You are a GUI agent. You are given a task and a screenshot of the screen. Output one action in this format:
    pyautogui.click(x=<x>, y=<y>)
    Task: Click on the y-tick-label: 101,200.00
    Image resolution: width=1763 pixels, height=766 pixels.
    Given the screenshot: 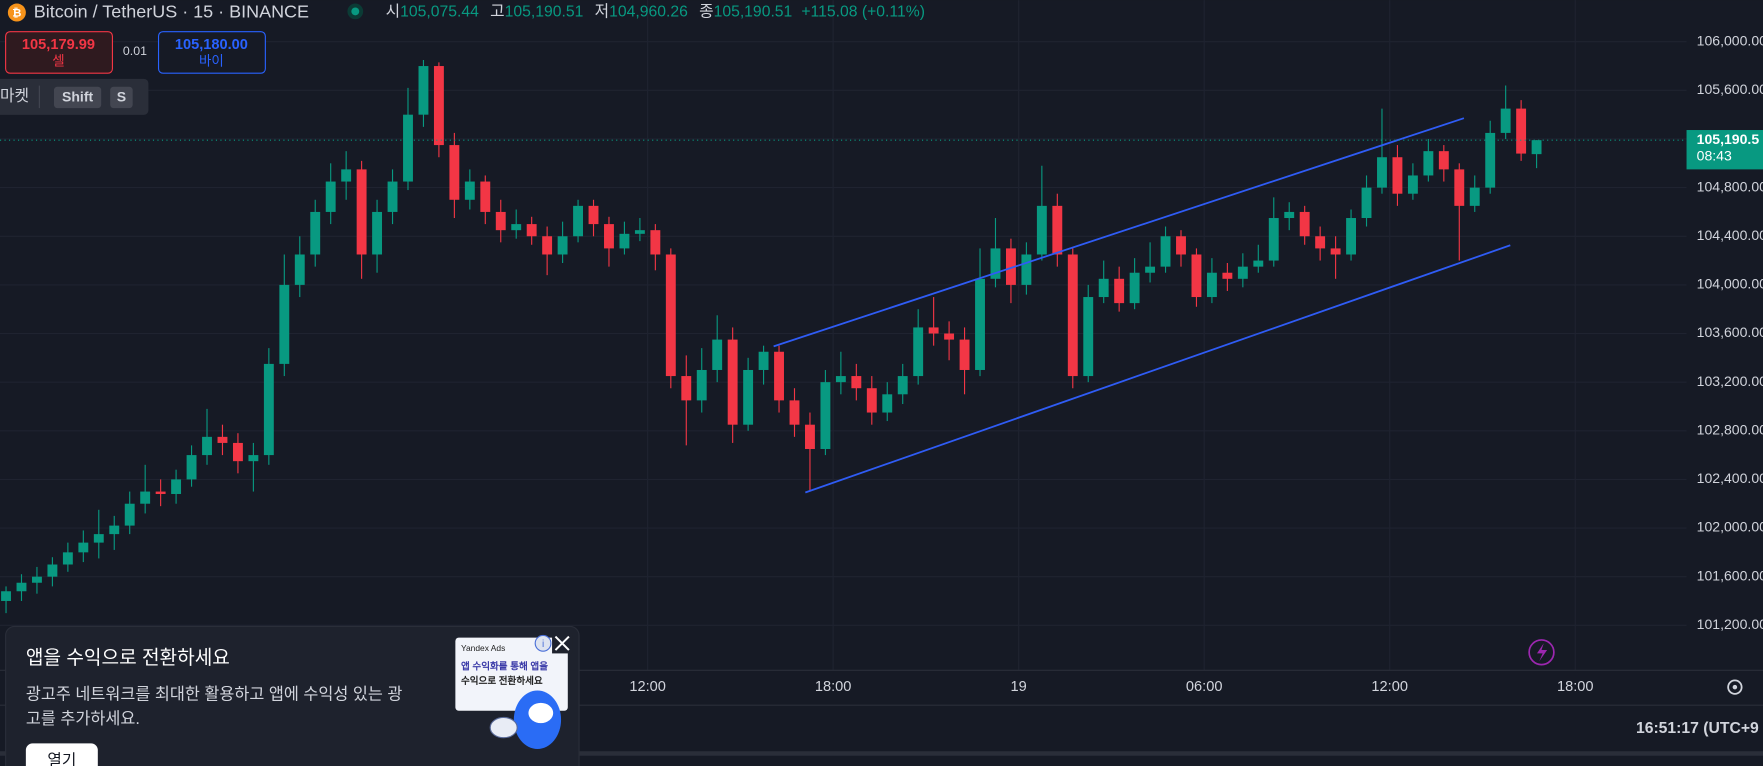 What is the action you would take?
    pyautogui.click(x=1730, y=624)
    